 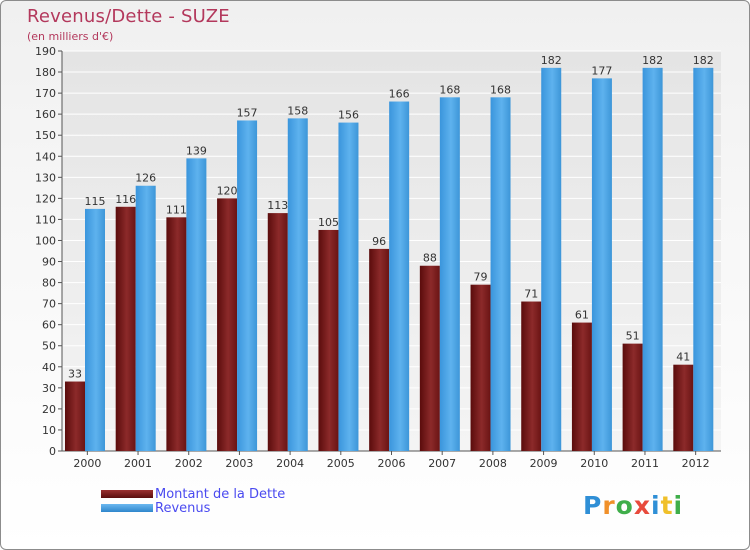 I want to click on legend-item-dette: Montant de la Dette, so click(x=193, y=494).